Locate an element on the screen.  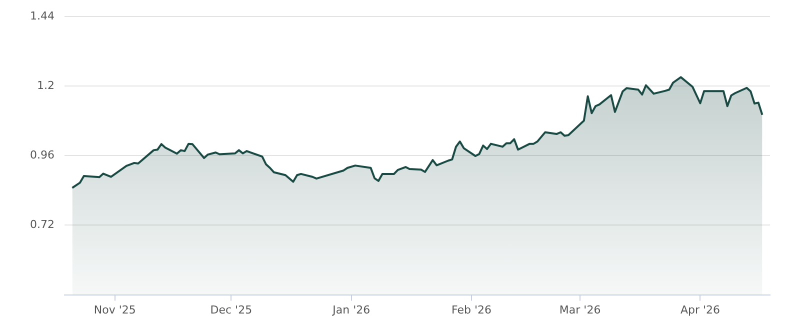
y-tick-label: 1.44 is located at coordinates (42, 15).